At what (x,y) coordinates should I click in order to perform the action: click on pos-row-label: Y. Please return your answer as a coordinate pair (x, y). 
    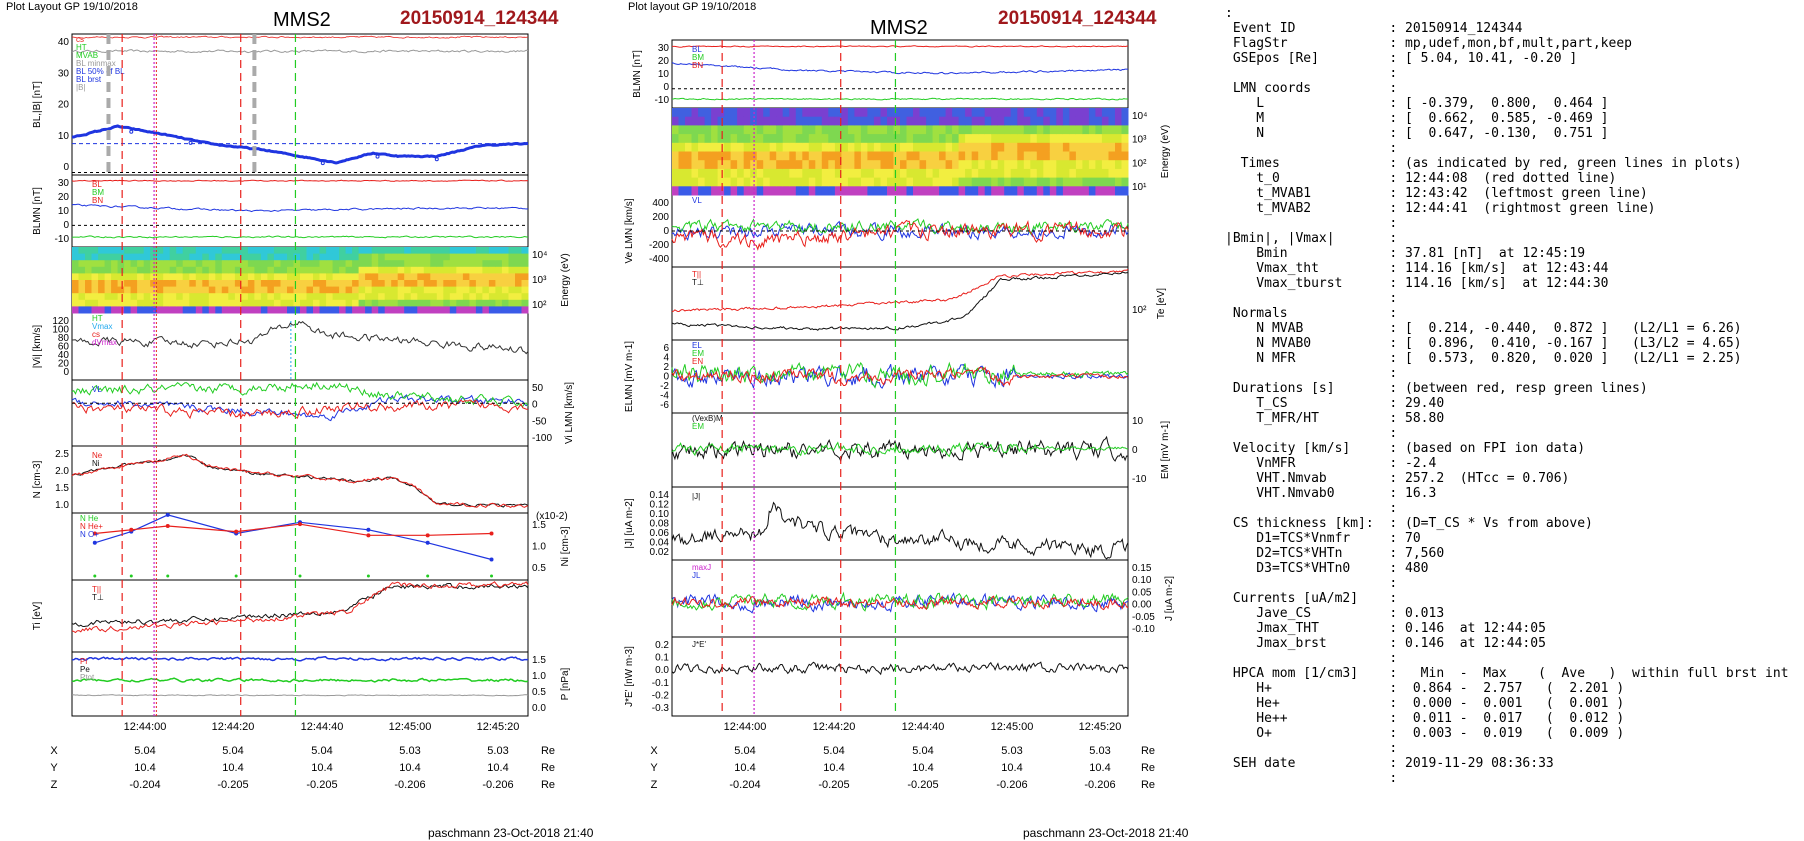
    Looking at the image, I should click on (54, 768).